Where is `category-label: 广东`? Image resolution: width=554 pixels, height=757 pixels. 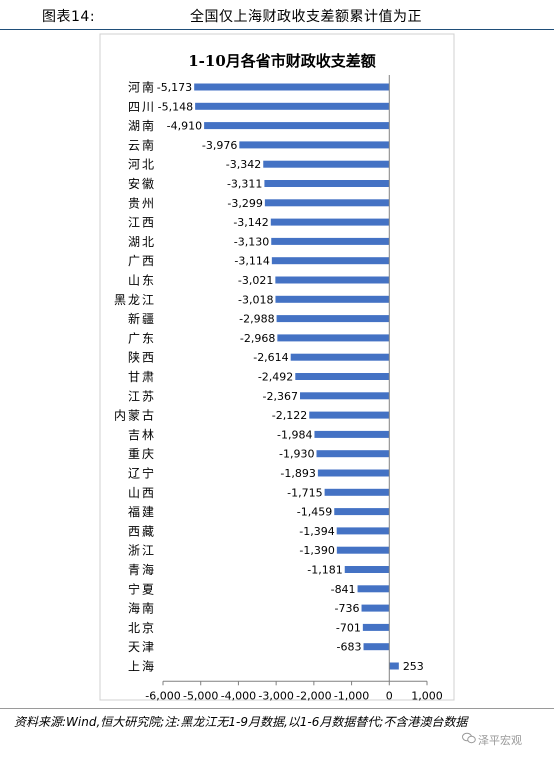
category-label: 广东 is located at coordinates (142, 338).